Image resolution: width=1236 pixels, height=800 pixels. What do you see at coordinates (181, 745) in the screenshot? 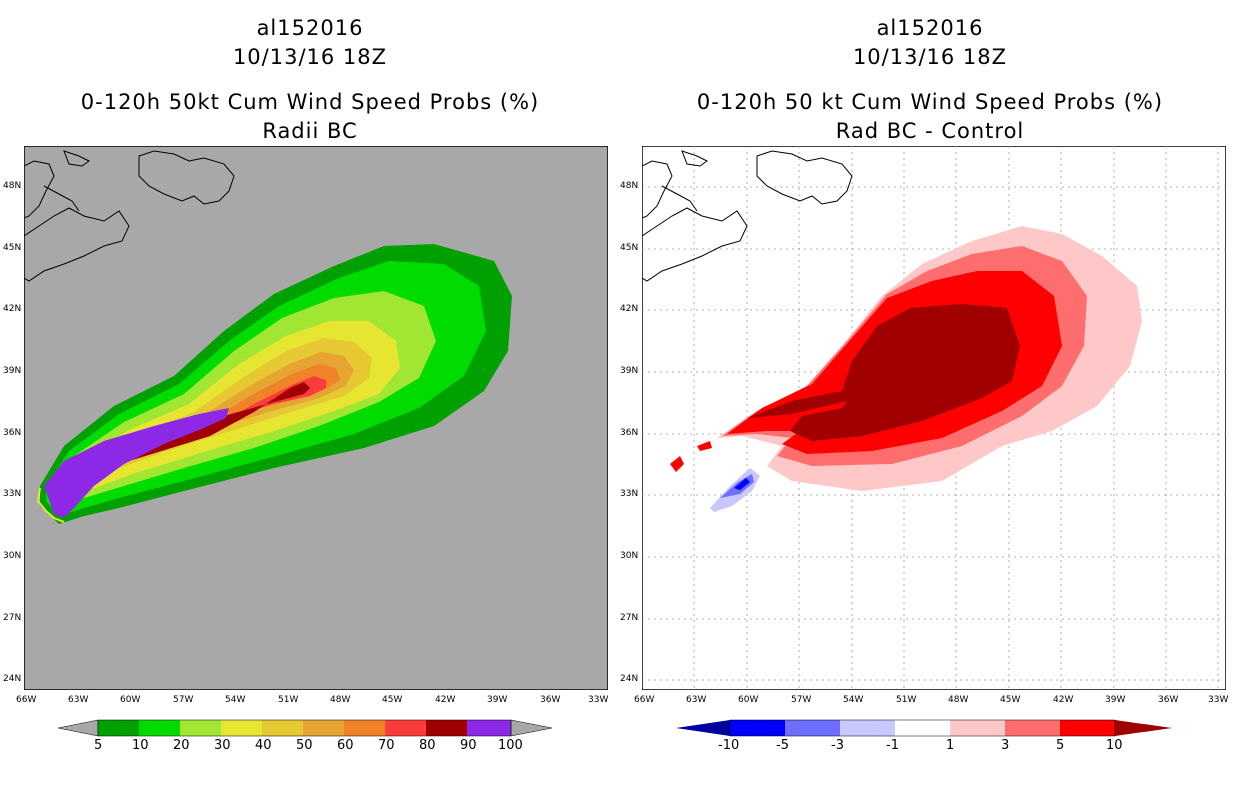
I see `left-cbar-lbl-20: 20` at bounding box center [181, 745].